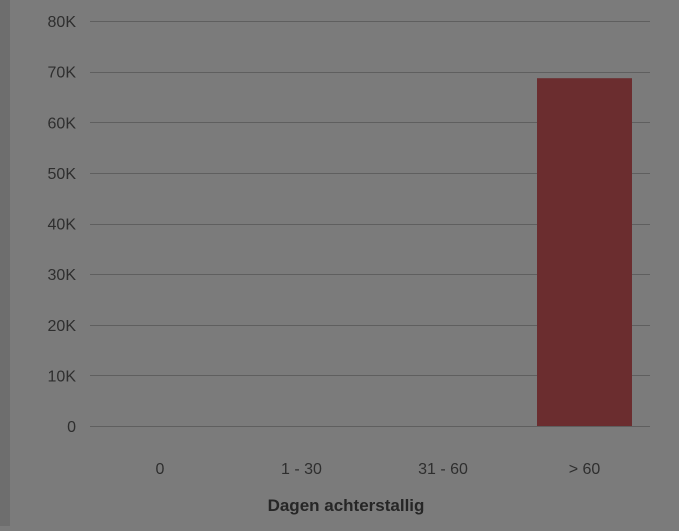 The width and height of the screenshot is (679, 531). I want to click on x-tick-label: 0, so click(160, 469).